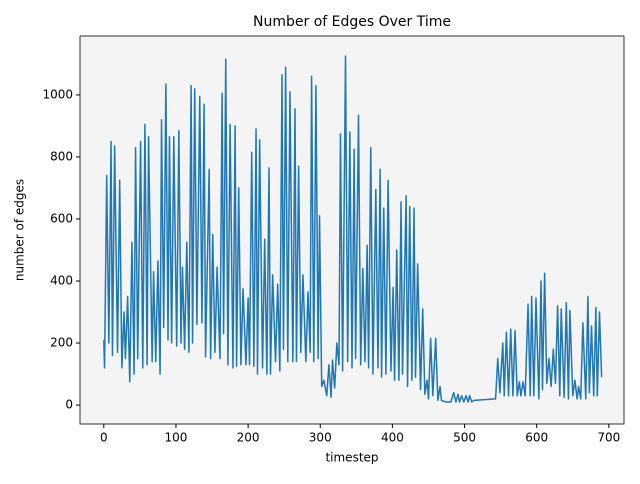 This screenshot has height=484, width=640. Describe the element at coordinates (608, 438) in the screenshot. I see `x-tick-label: 700` at that location.